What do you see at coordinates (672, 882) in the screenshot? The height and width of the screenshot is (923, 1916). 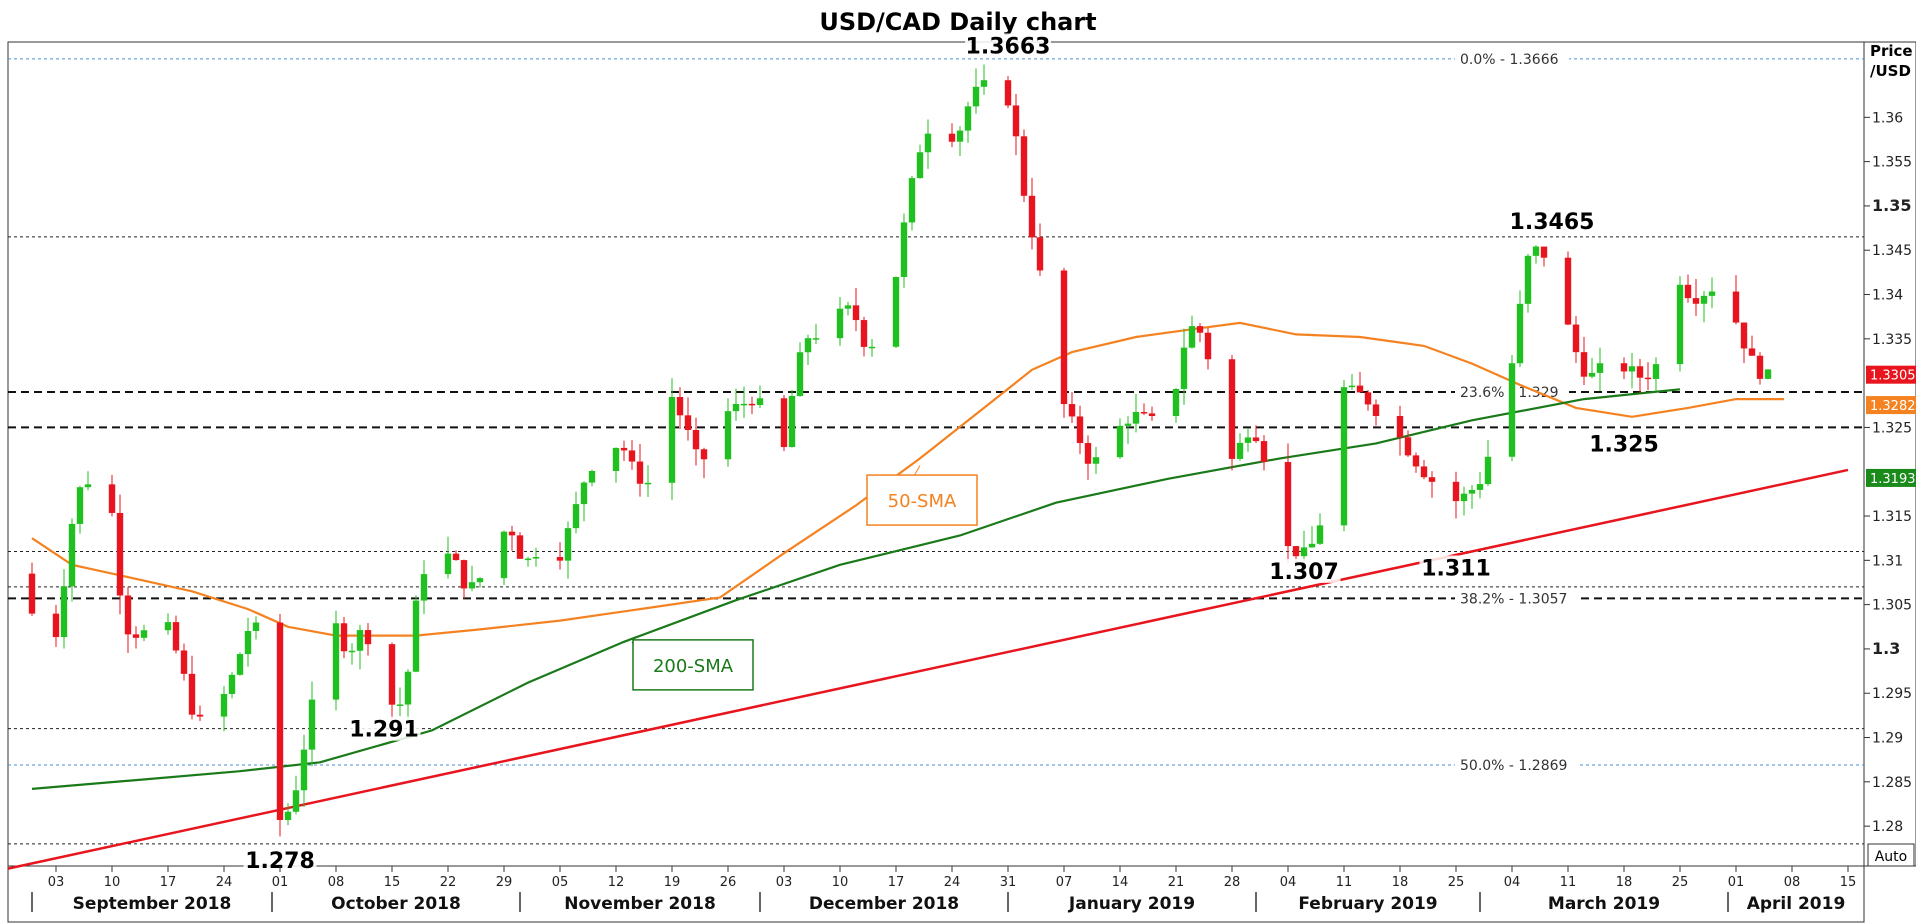 I see `x-tick-label: 19` at bounding box center [672, 882].